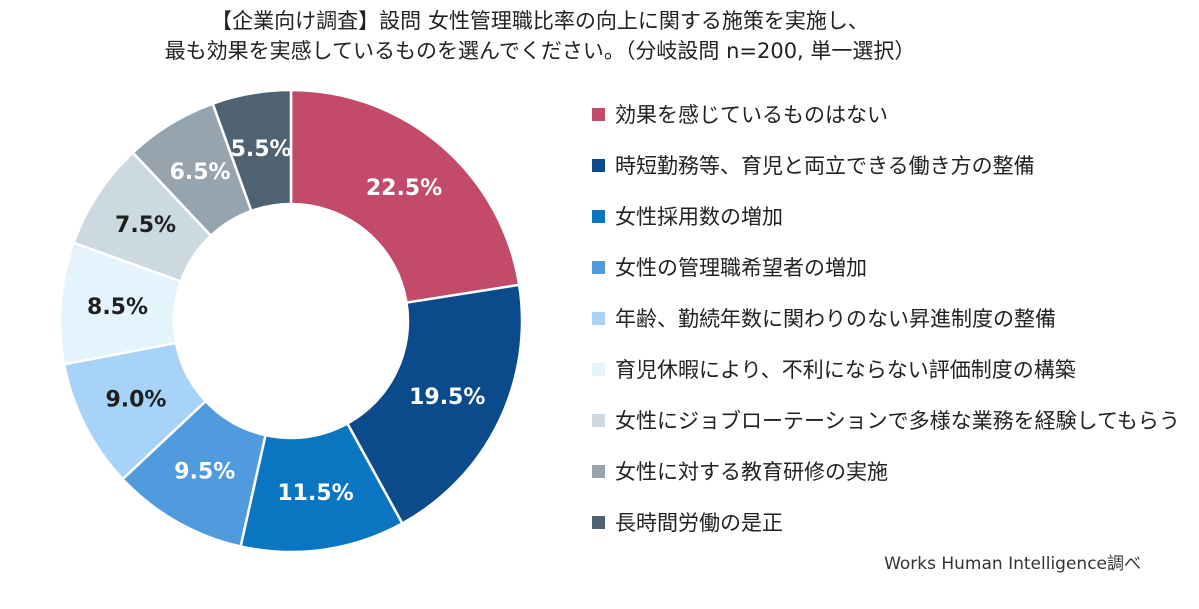 The image size is (1199, 609). Describe the element at coordinates (447, 397) in the screenshot. I see `slice-value-label-2: 19.5%` at that location.